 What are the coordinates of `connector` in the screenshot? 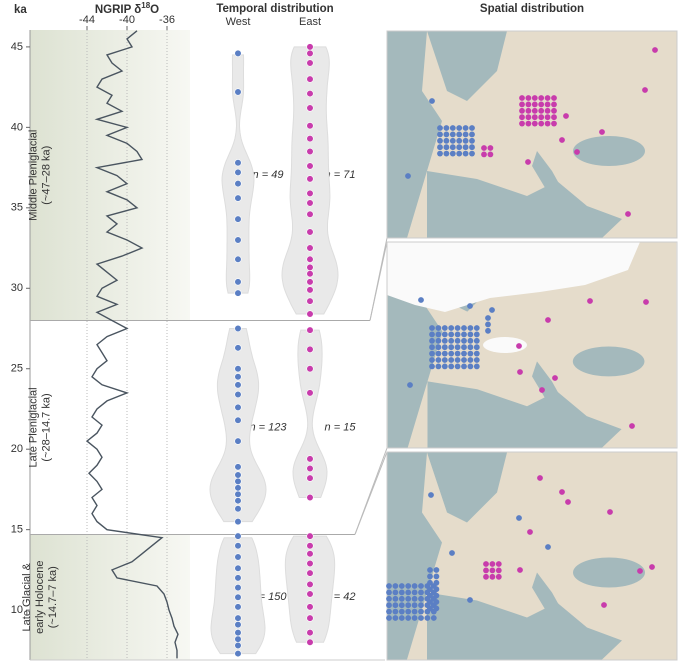 It's located at (378, 281).